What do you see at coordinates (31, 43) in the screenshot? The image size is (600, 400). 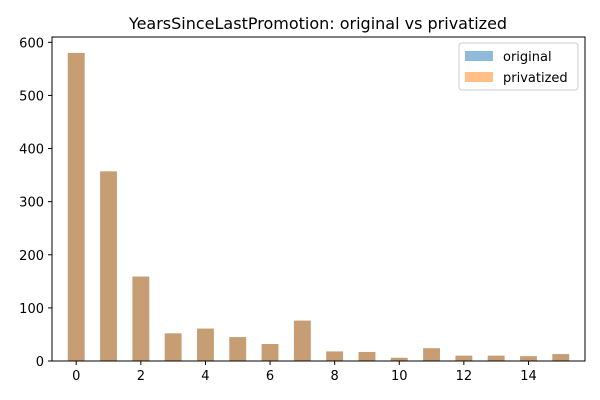 I see `y-tick-label: 600` at bounding box center [31, 43].